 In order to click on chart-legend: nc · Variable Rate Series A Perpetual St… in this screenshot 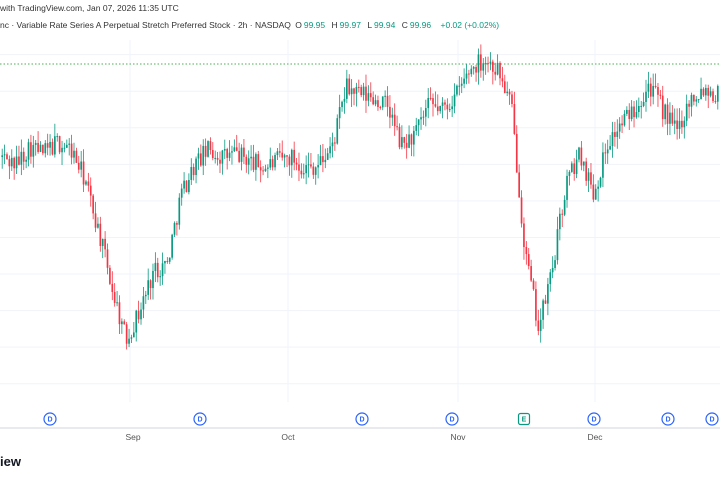, I will do `click(250, 25)`.